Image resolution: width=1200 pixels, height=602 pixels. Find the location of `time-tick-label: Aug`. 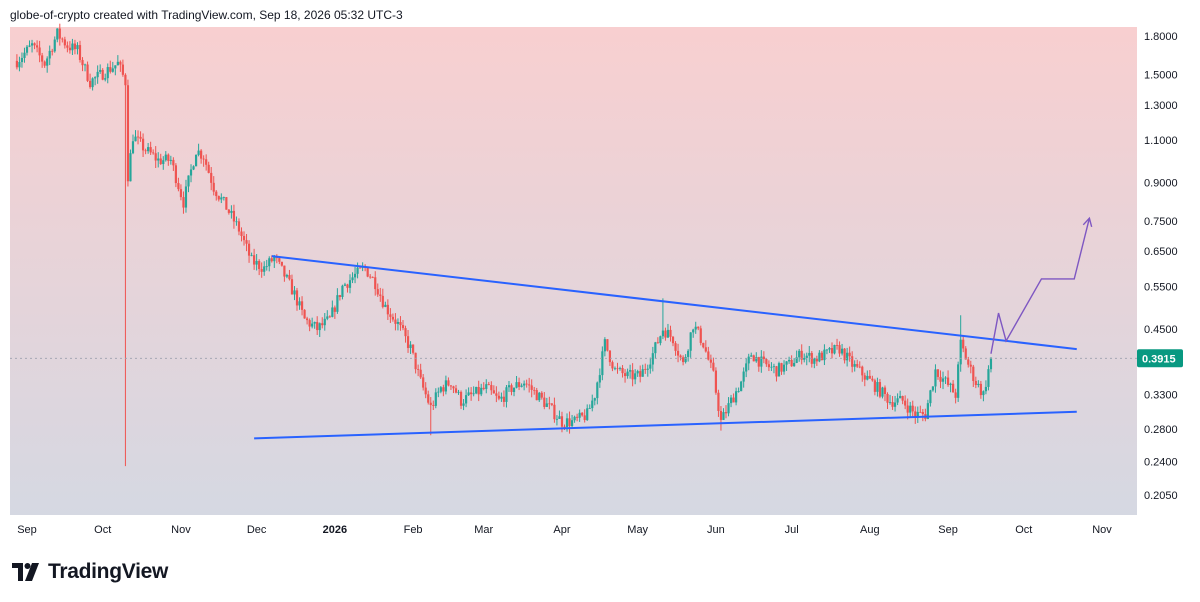

time-tick-label: Aug is located at coordinates (870, 530).